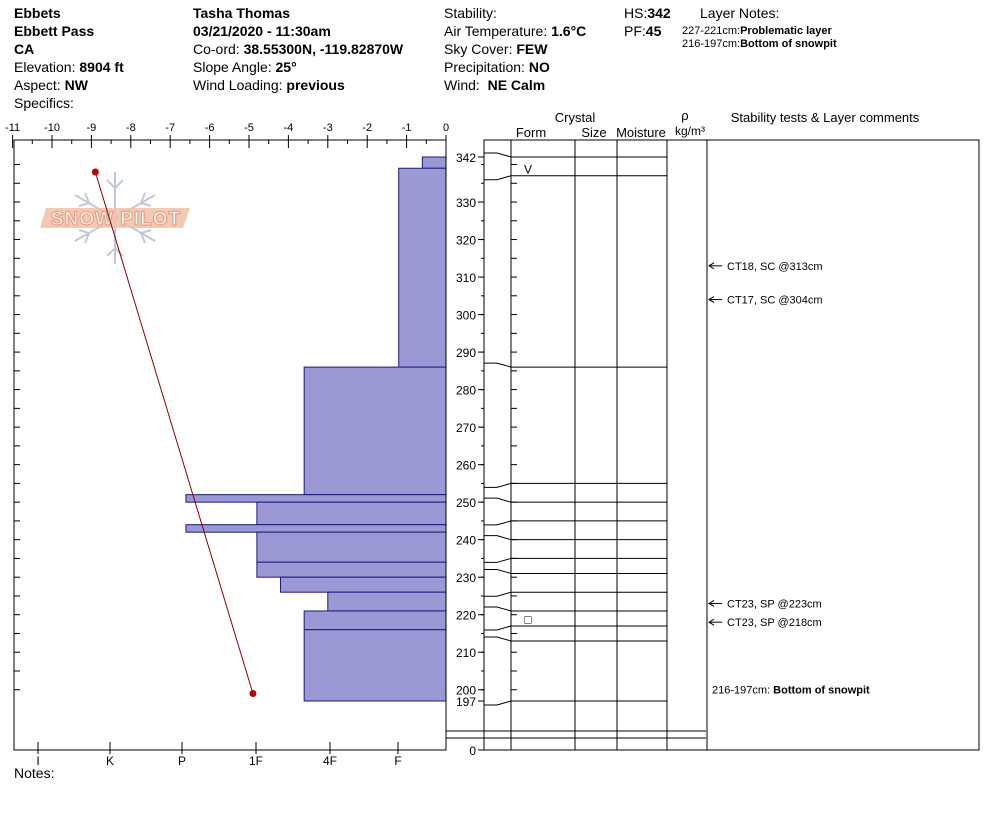  I want to click on wind-label: Wind:, so click(462, 85).